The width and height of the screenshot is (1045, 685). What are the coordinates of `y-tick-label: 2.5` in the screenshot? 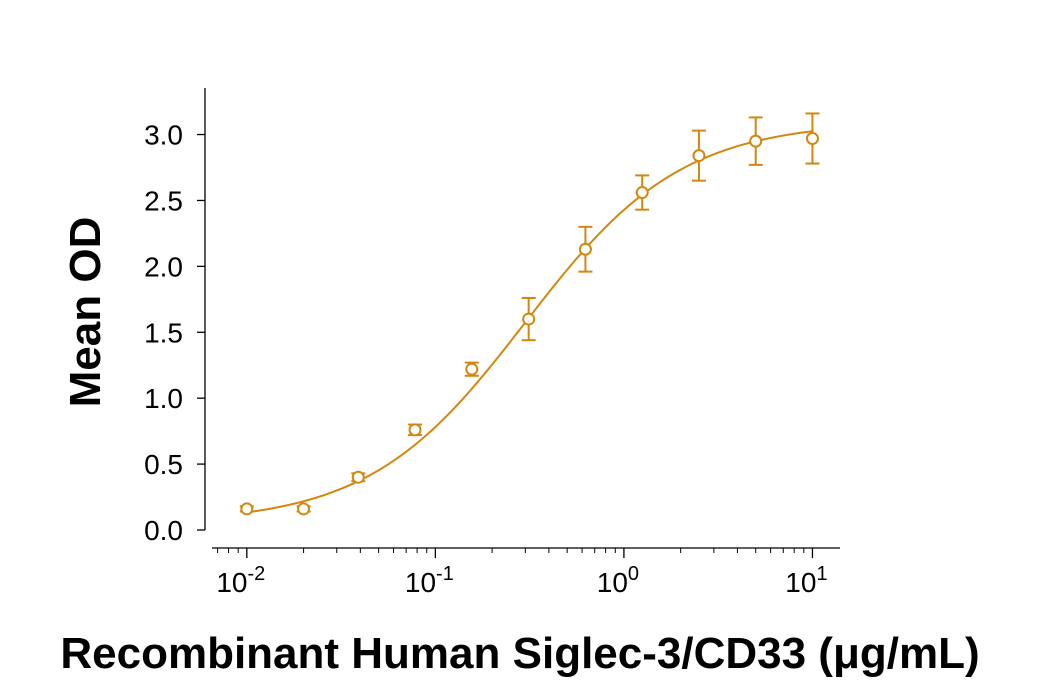 It's located at (163, 200).